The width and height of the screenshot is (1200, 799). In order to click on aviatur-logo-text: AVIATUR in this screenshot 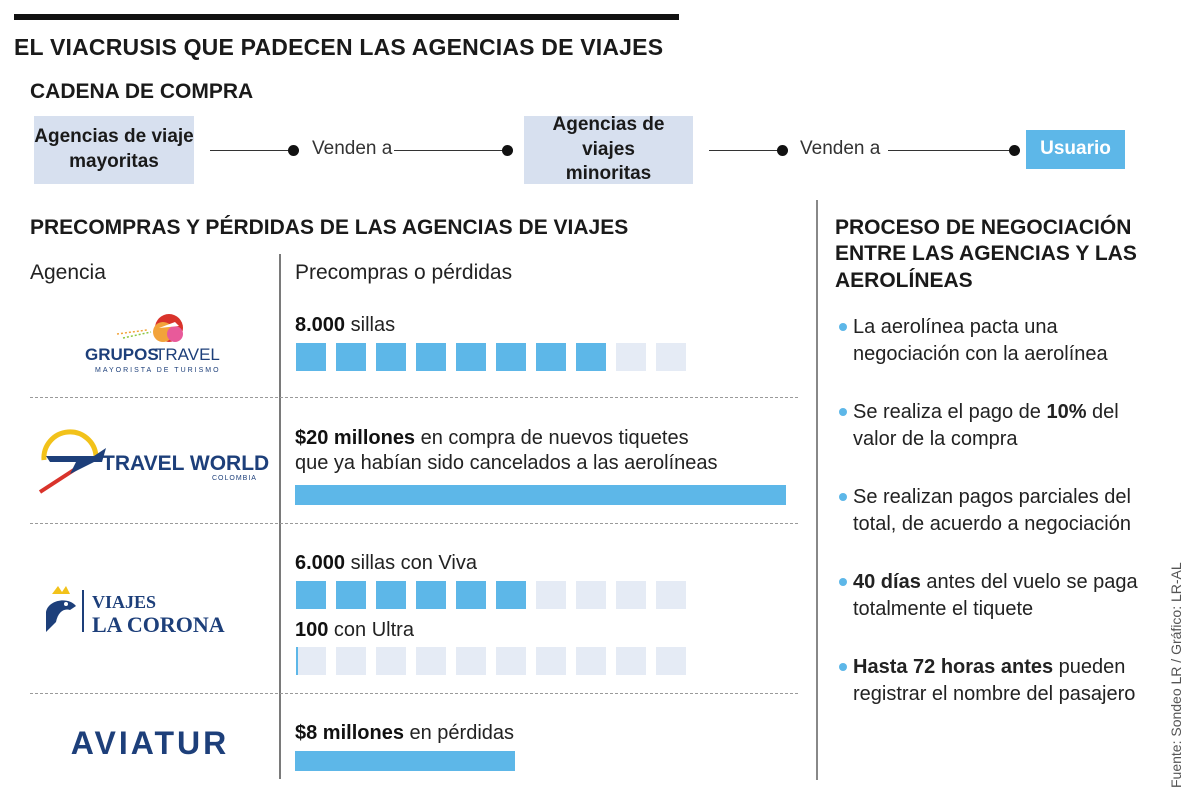, I will do `click(150, 742)`.